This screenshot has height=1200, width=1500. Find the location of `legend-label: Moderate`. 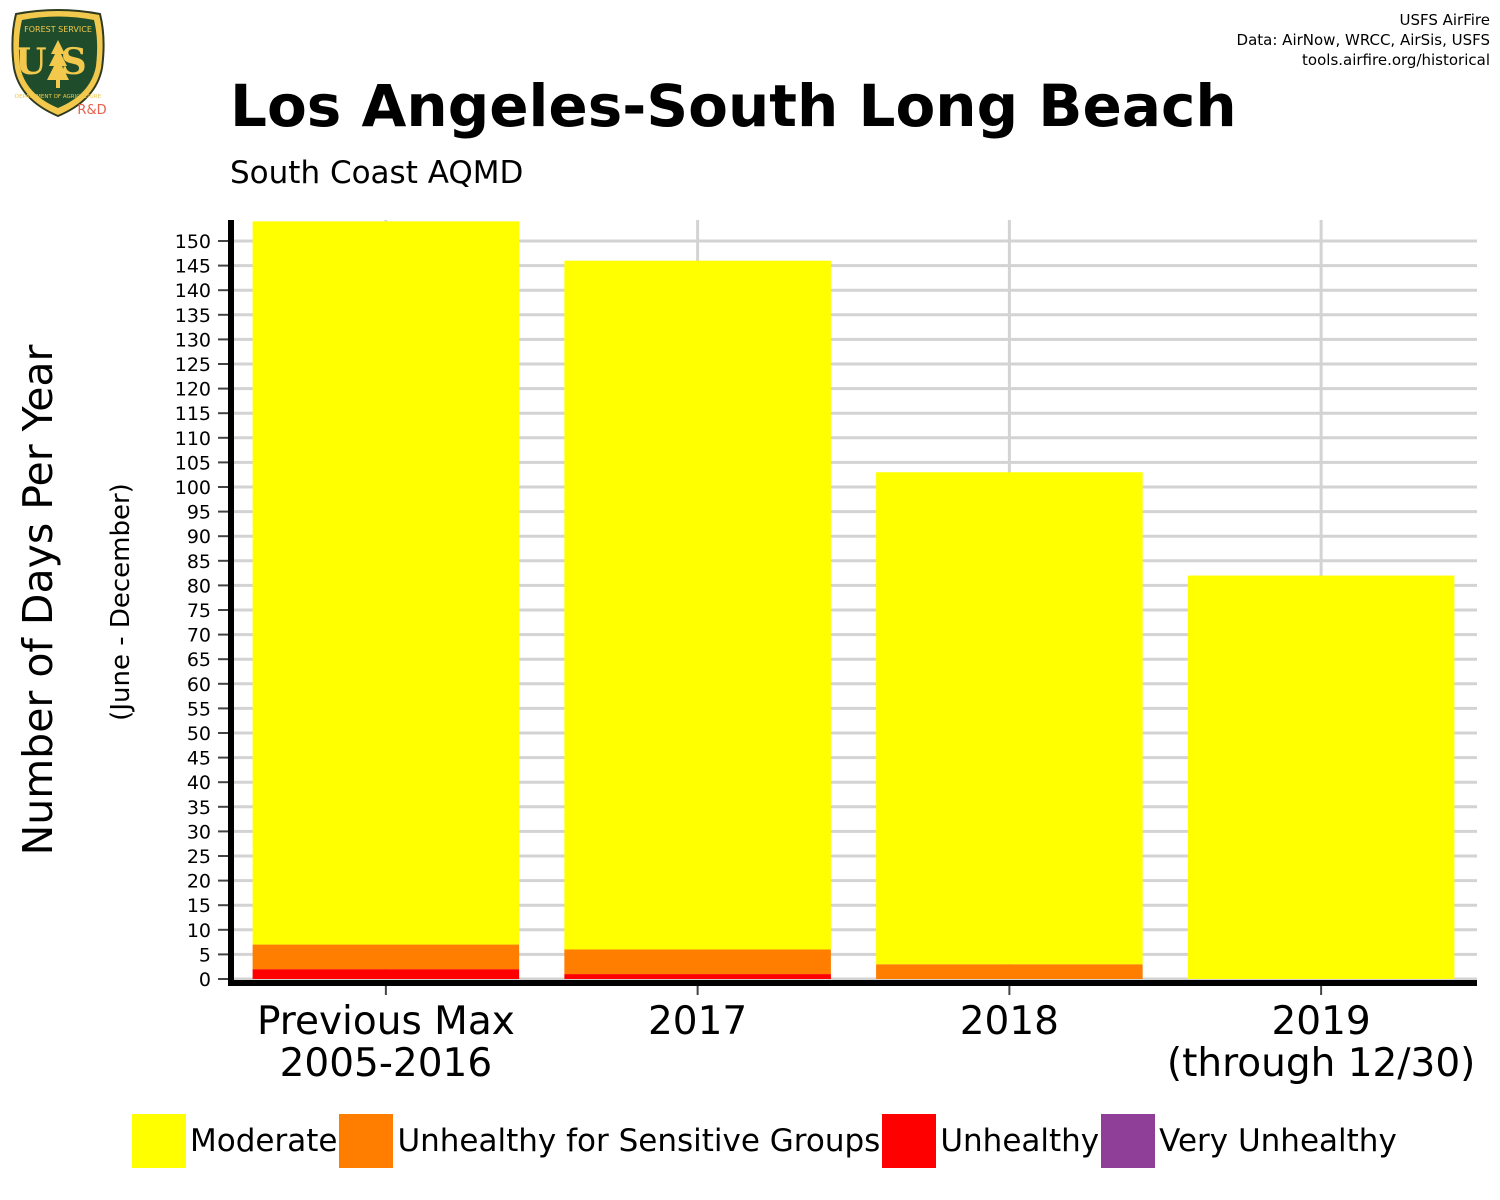

legend-label: Moderate is located at coordinates (264, 1141).